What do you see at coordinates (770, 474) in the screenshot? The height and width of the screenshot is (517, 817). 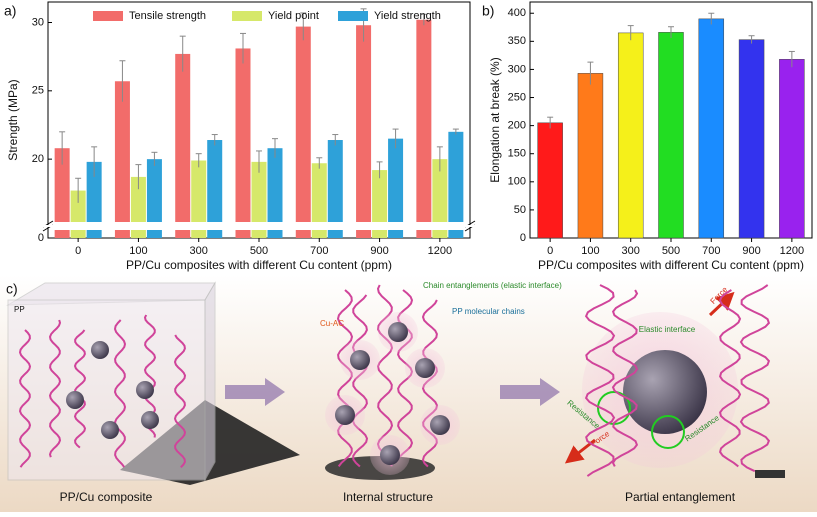 I see `shadow` at bounding box center [770, 474].